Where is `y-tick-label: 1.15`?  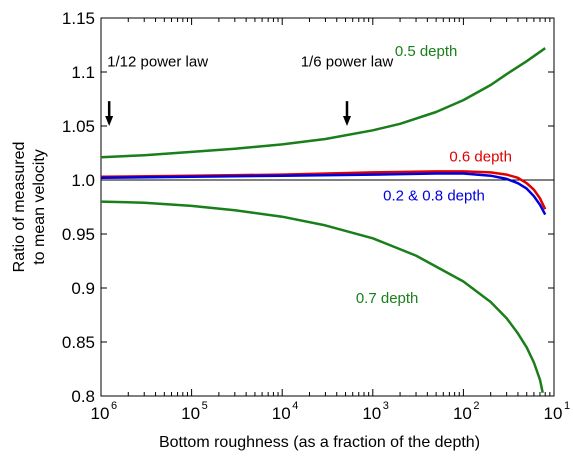
y-tick-label: 1.15 is located at coordinates (78, 18).